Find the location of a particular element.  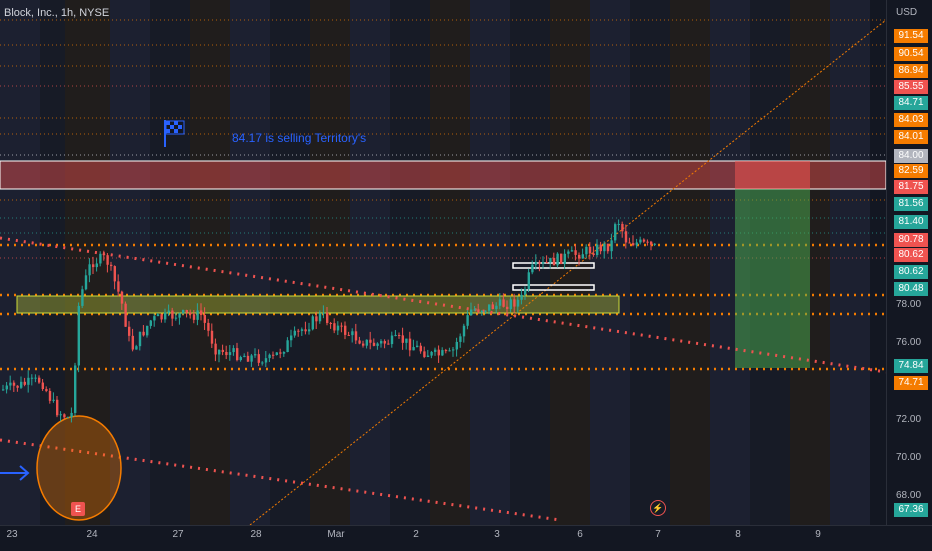

price-axis is located at coordinates (909, 262).